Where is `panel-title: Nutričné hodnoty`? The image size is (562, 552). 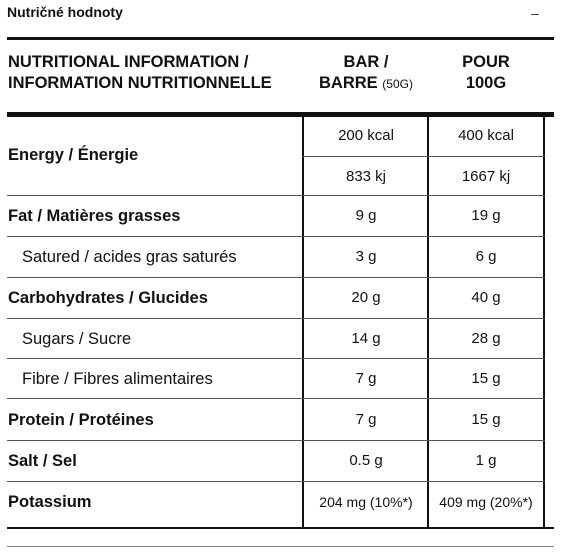 panel-title: Nutričné hodnoty is located at coordinates (65, 12).